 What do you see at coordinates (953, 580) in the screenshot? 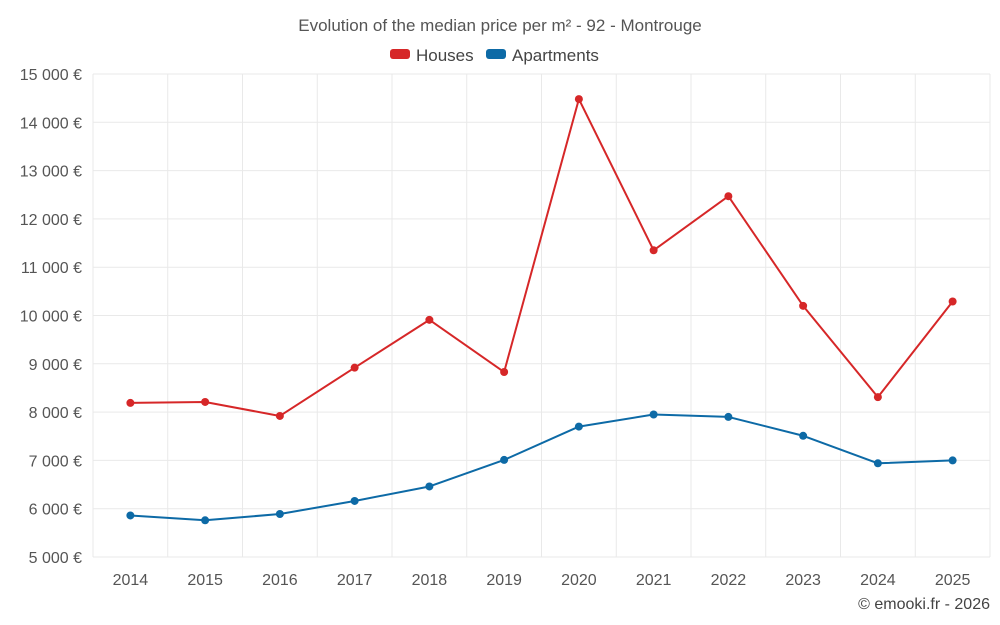
I see `x-tick-label: 2025` at bounding box center [953, 580].